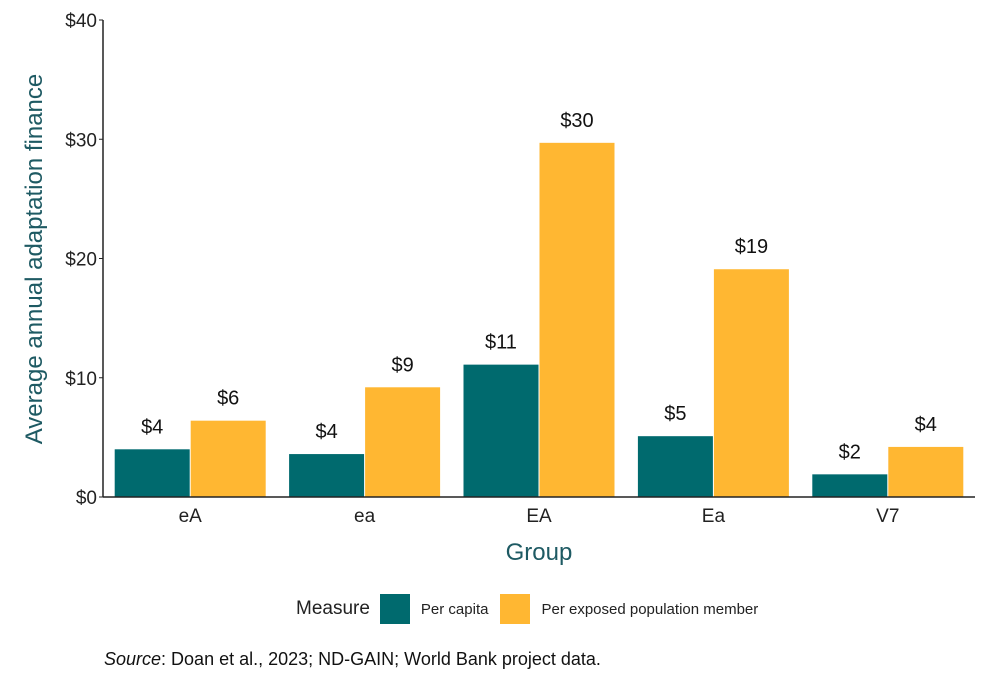 The image size is (1000, 684). Describe the element at coordinates (714, 516) in the screenshot. I see `x-tick-label: Ea` at that location.